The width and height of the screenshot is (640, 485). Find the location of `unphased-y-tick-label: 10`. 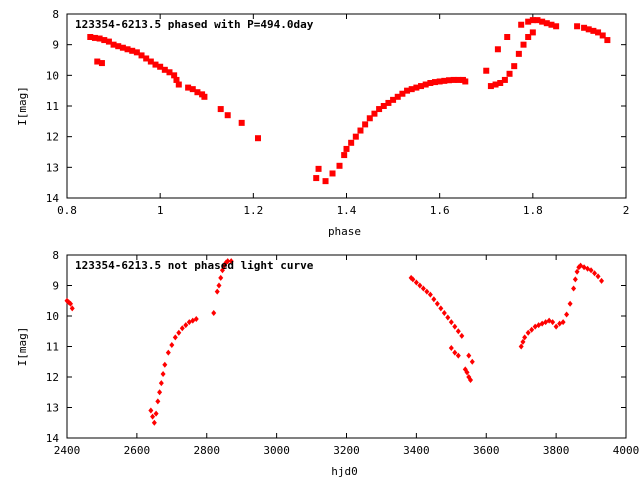

unphased-y-tick-label: 10 is located at coordinates (52, 316).